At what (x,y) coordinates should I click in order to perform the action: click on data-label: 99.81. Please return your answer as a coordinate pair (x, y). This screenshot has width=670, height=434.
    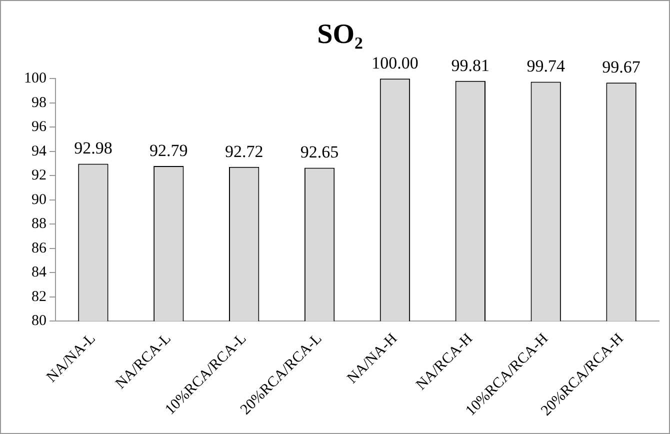
    Looking at the image, I should click on (470, 65).